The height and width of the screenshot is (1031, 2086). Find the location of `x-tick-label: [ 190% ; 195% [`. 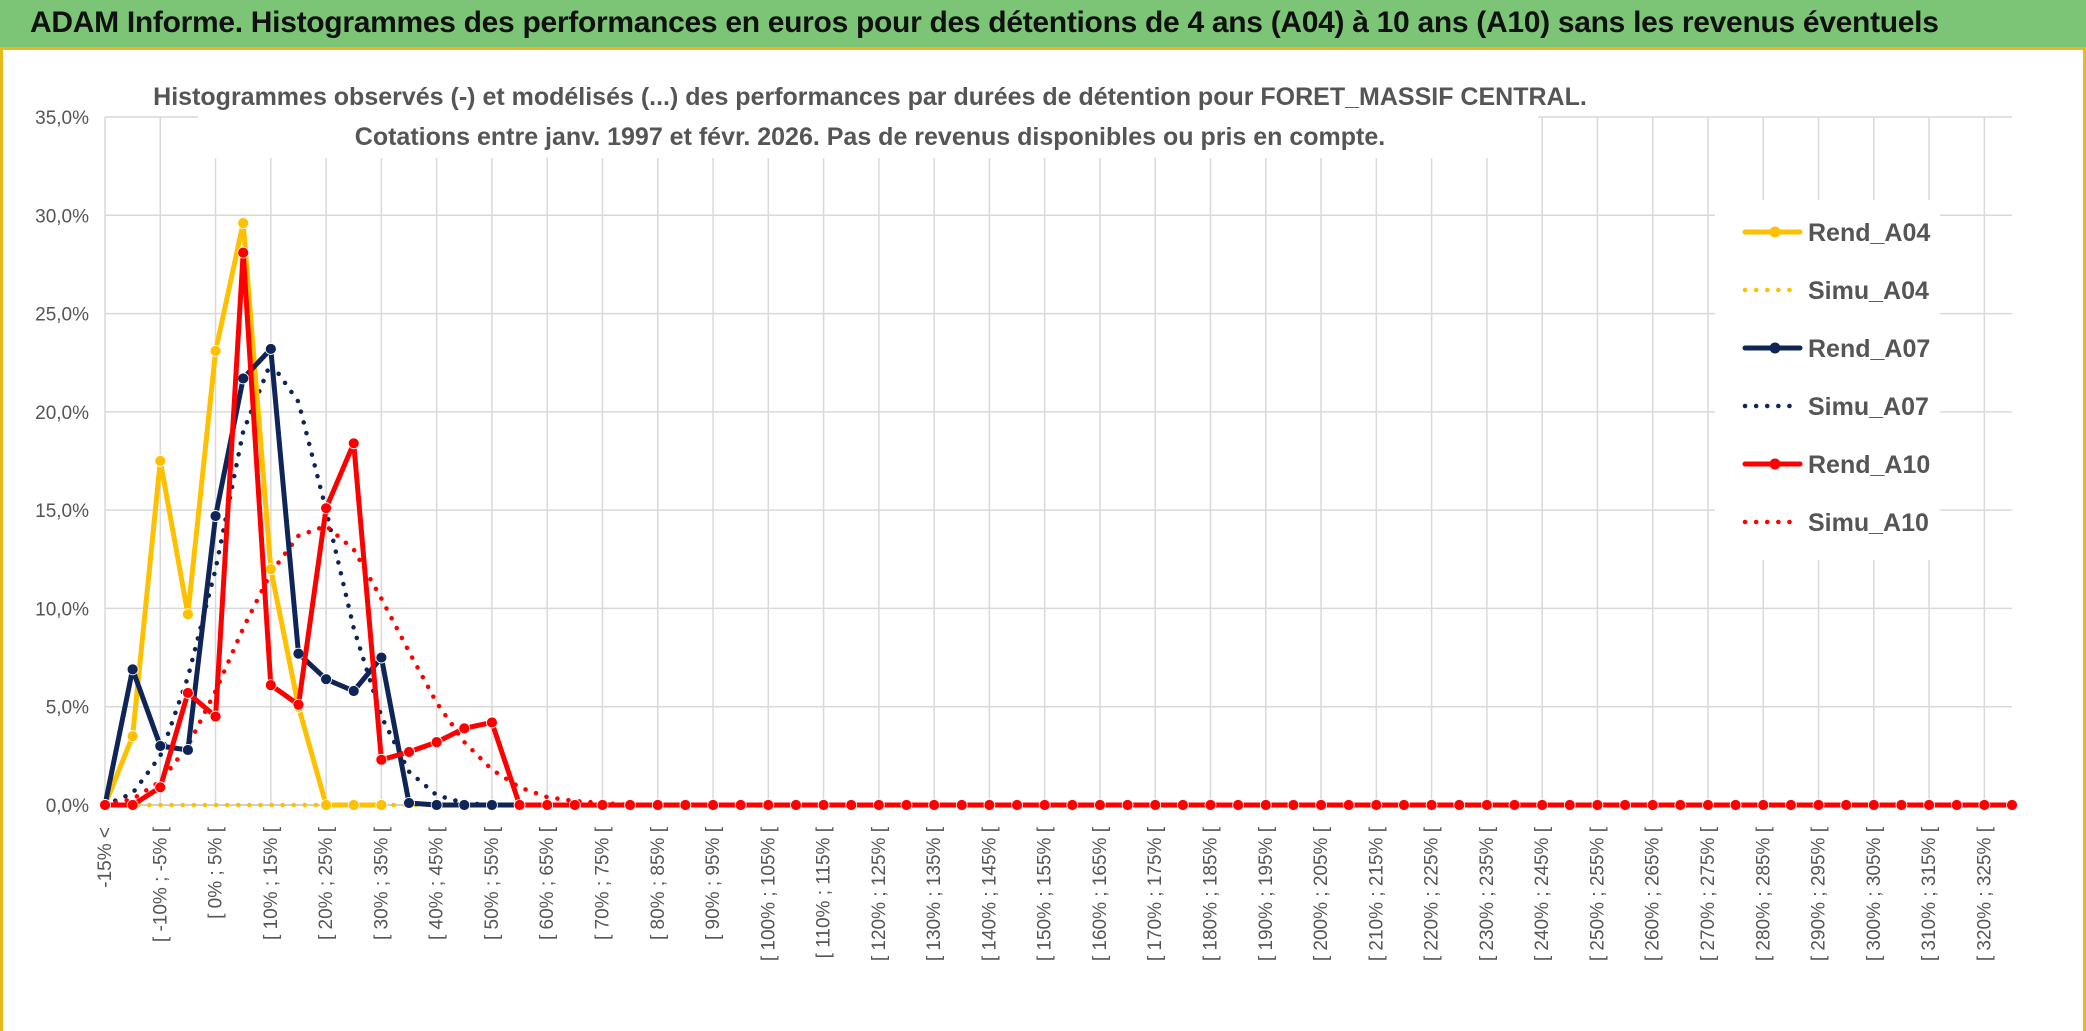

x-tick-label: [ 190% ; 195% [ is located at coordinates (1266, 893).